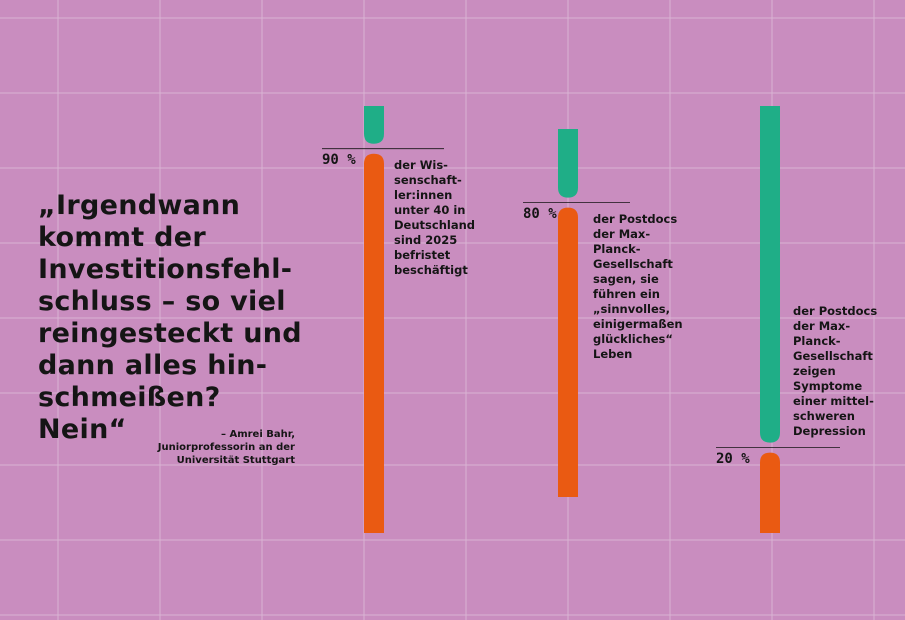  I want to click on attribution-line: – Amrei Bahr,, so click(257, 434).